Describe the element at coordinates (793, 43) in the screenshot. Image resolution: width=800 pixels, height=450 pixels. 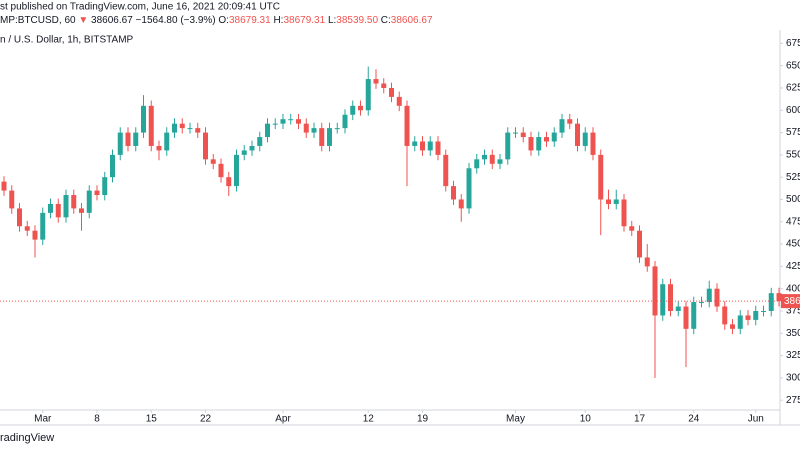
I see `y-tick-label: 67500` at that location.